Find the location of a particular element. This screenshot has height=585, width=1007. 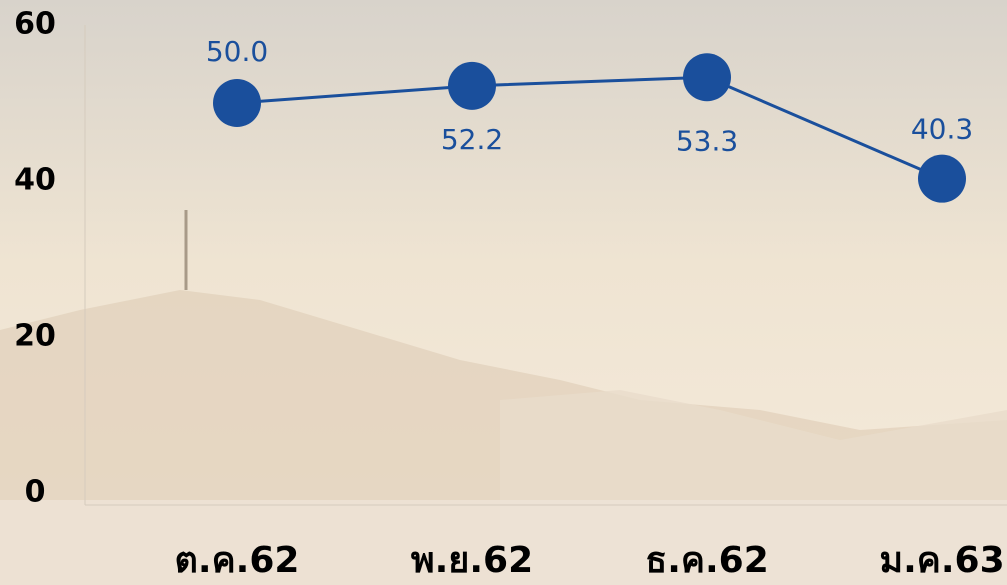

x-tick-label: ม.ค.63 is located at coordinates (941, 560).